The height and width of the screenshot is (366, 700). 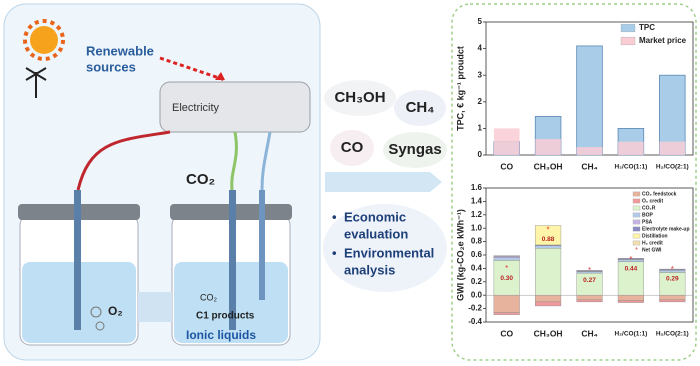 I want to click on legend-label: H₂ credit, so click(x=652, y=243).